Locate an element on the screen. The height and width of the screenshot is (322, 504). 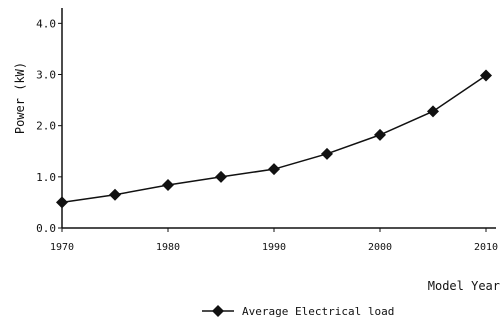
x-tick-label: 1980 is located at coordinates (168, 247).